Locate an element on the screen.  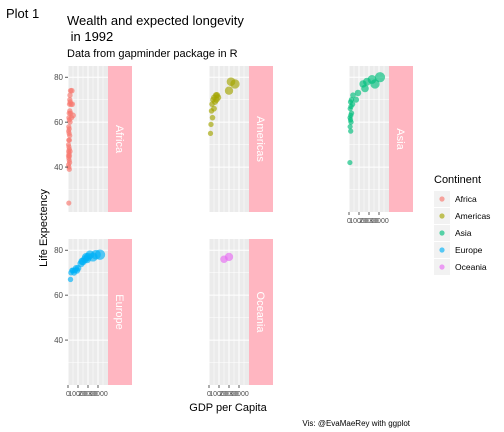
strip-label: Oceania is located at coordinates (260, 313).